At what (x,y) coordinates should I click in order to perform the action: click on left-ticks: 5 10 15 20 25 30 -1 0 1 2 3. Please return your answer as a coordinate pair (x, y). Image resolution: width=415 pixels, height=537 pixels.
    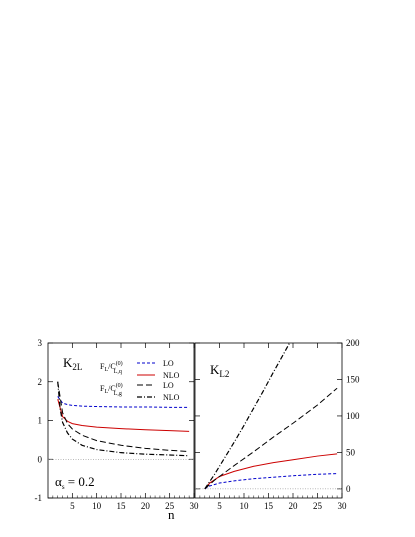
    Looking at the image, I should click on (117, 424).